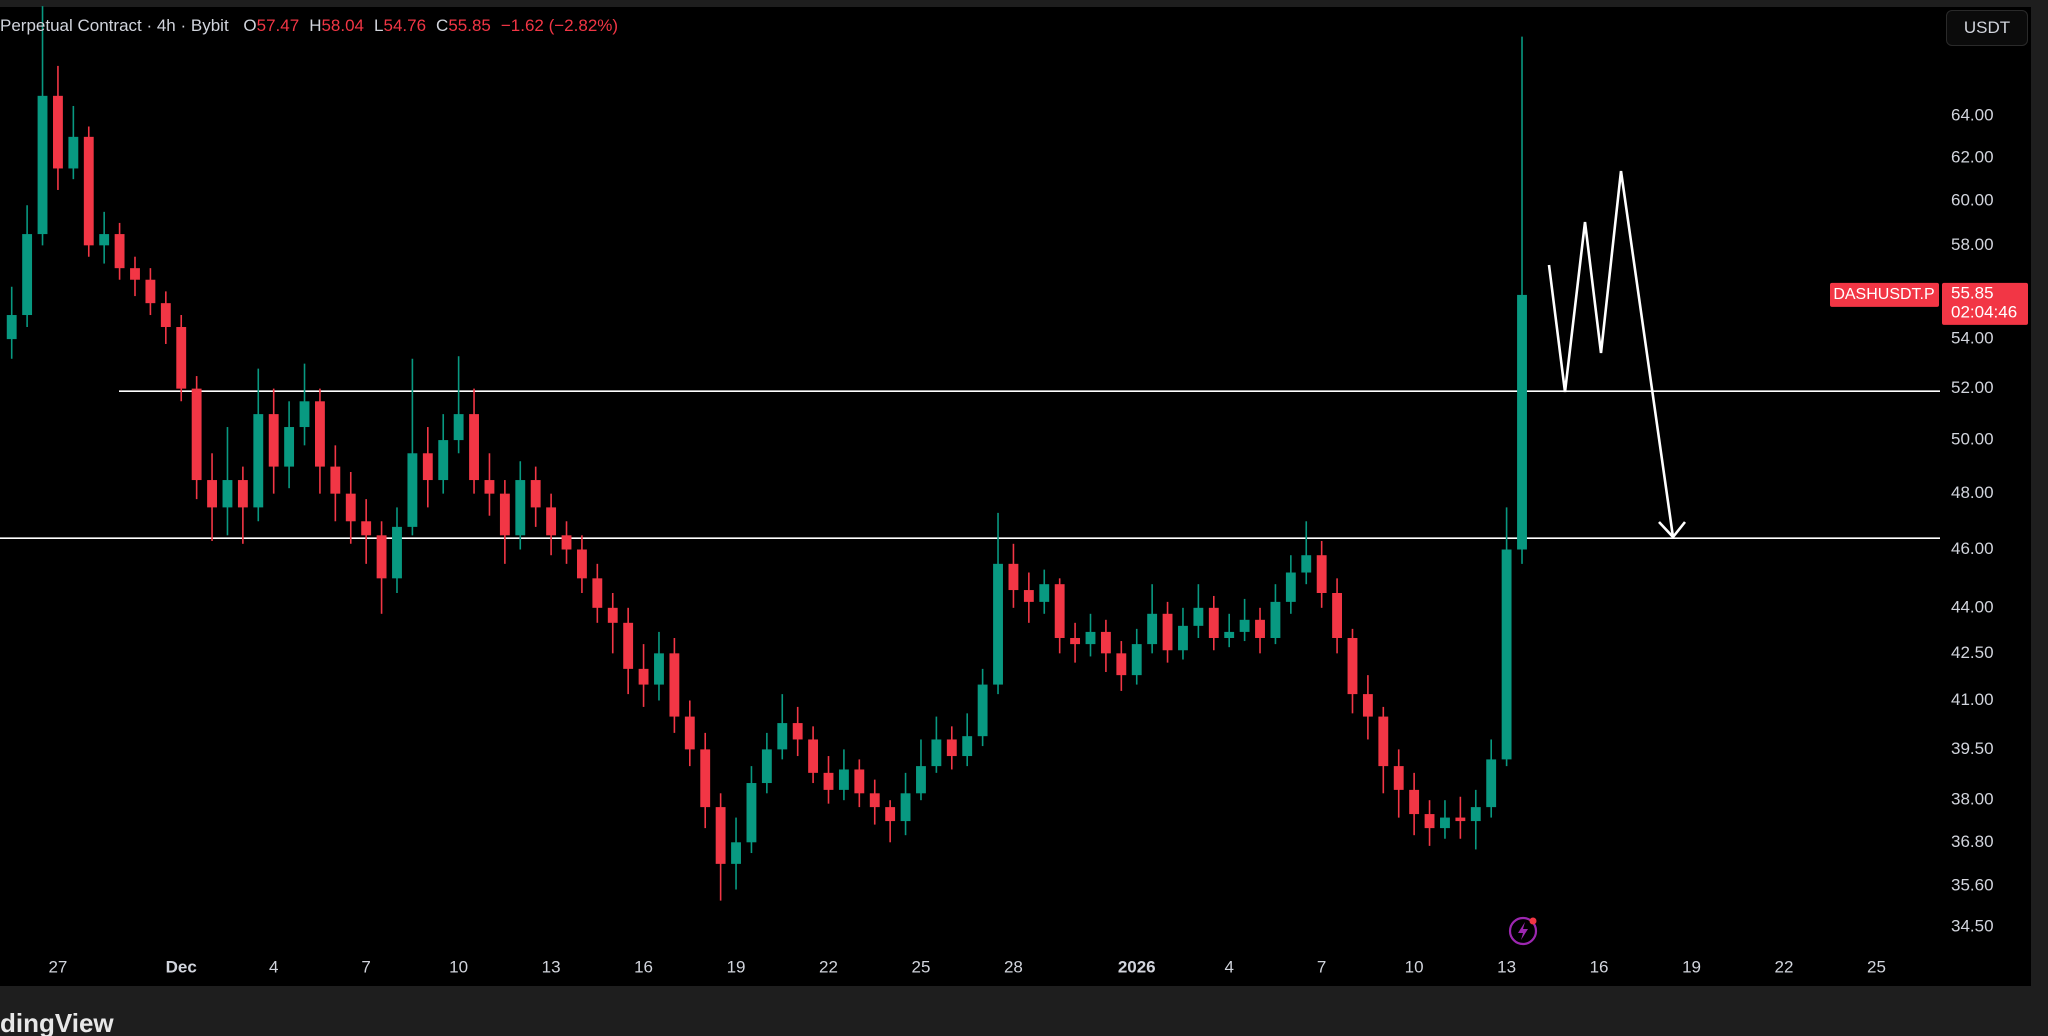 Image resolution: width=2048 pixels, height=1036 pixels. Describe the element at coordinates (1972, 199) in the screenshot. I see `y-tick-label: 60.00` at that location.